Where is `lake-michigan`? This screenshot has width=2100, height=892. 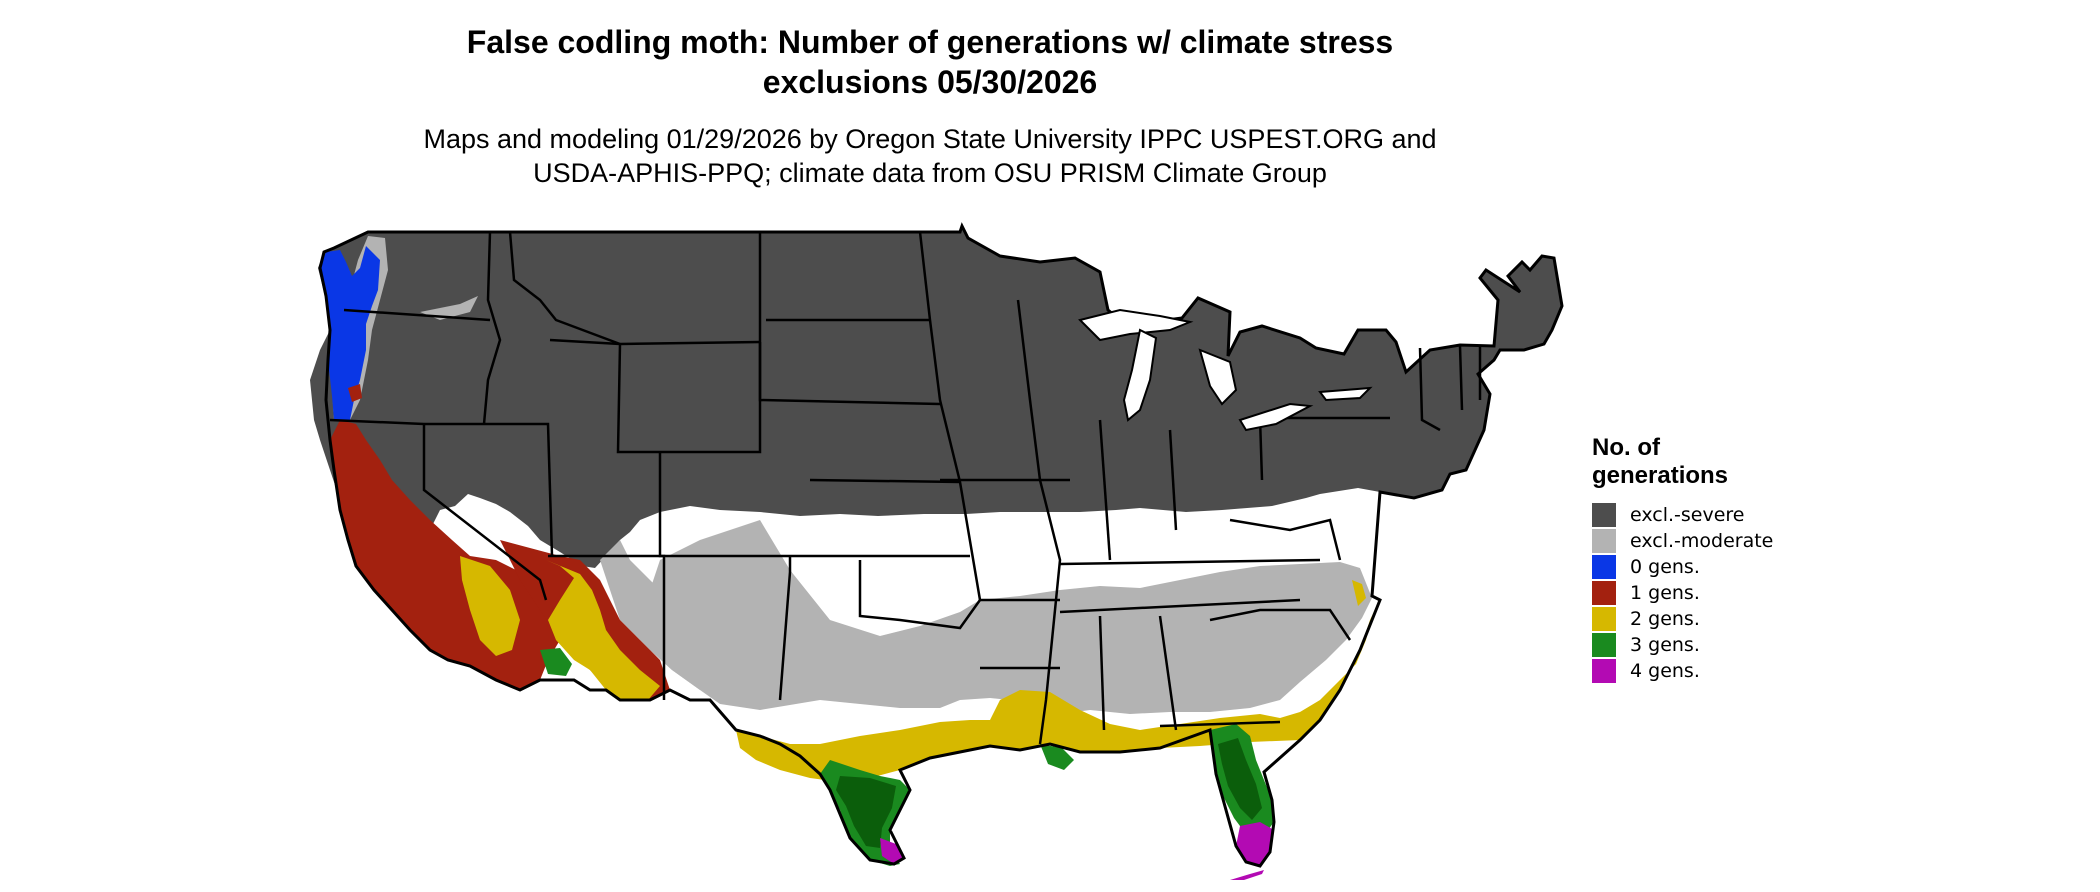
lake-michigan is located at coordinates (1140, 375).